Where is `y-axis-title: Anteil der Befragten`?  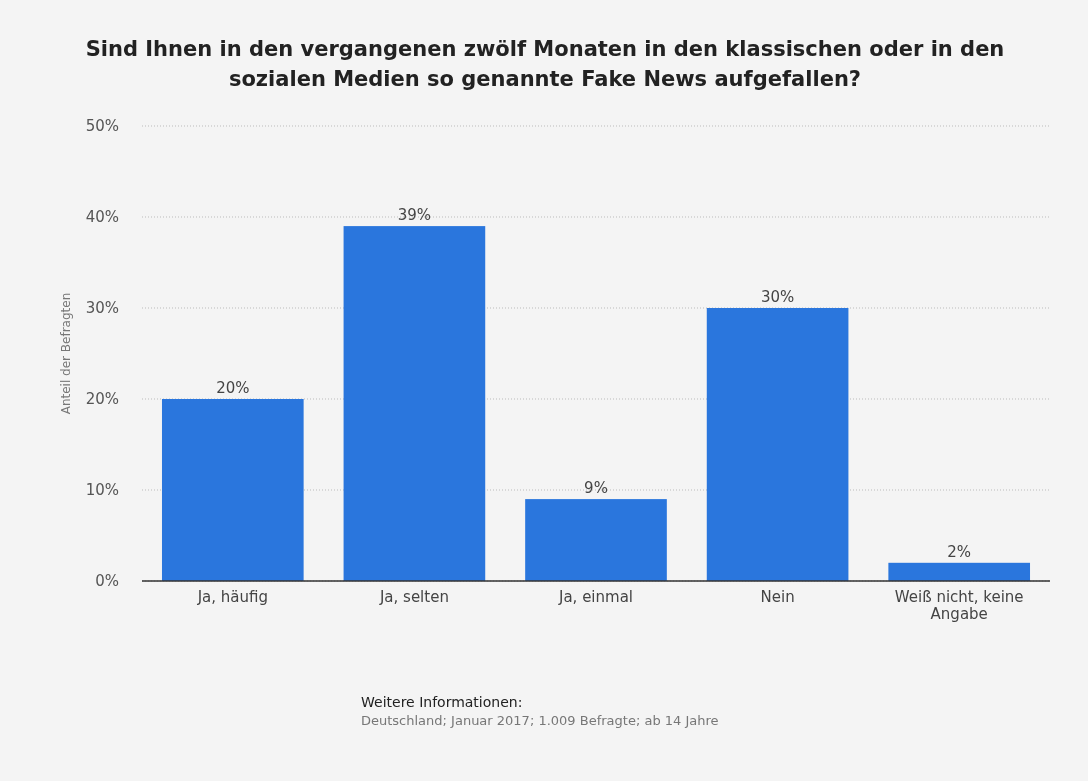
y-axis-title: Anteil der Befragten is located at coordinates (66, 353).